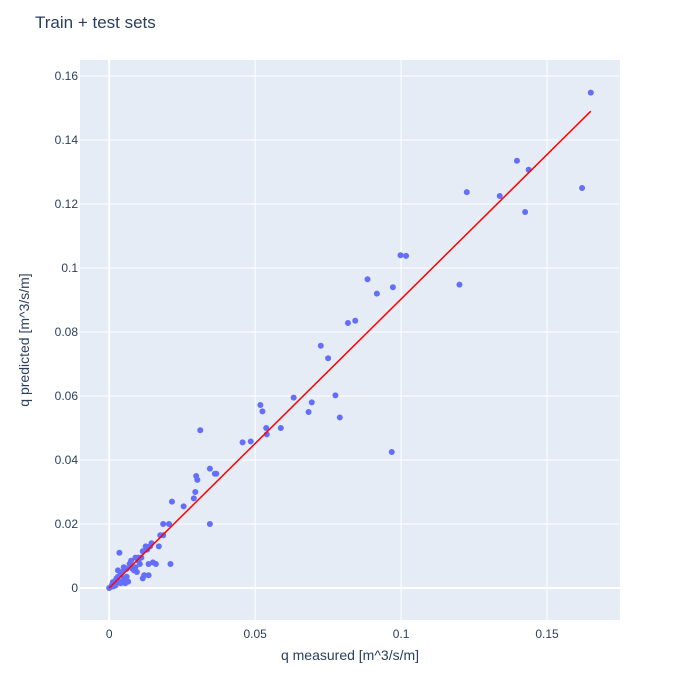 The image size is (700, 700). I want to click on y-tick-label: 0.04, so click(67, 460).